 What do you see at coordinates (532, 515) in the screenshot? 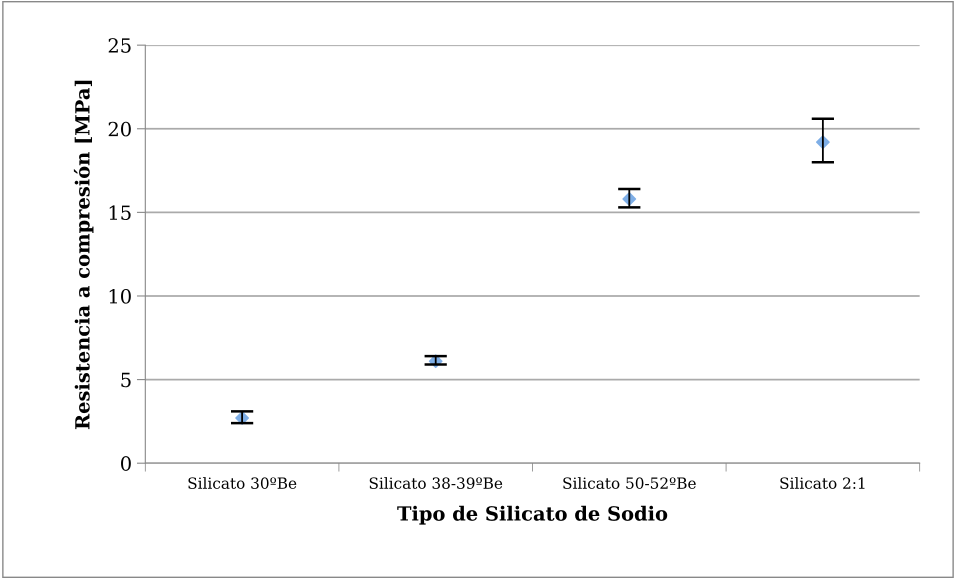
I see `x-axis-title: Tipo de Silicato de Sodio` at bounding box center [532, 515].